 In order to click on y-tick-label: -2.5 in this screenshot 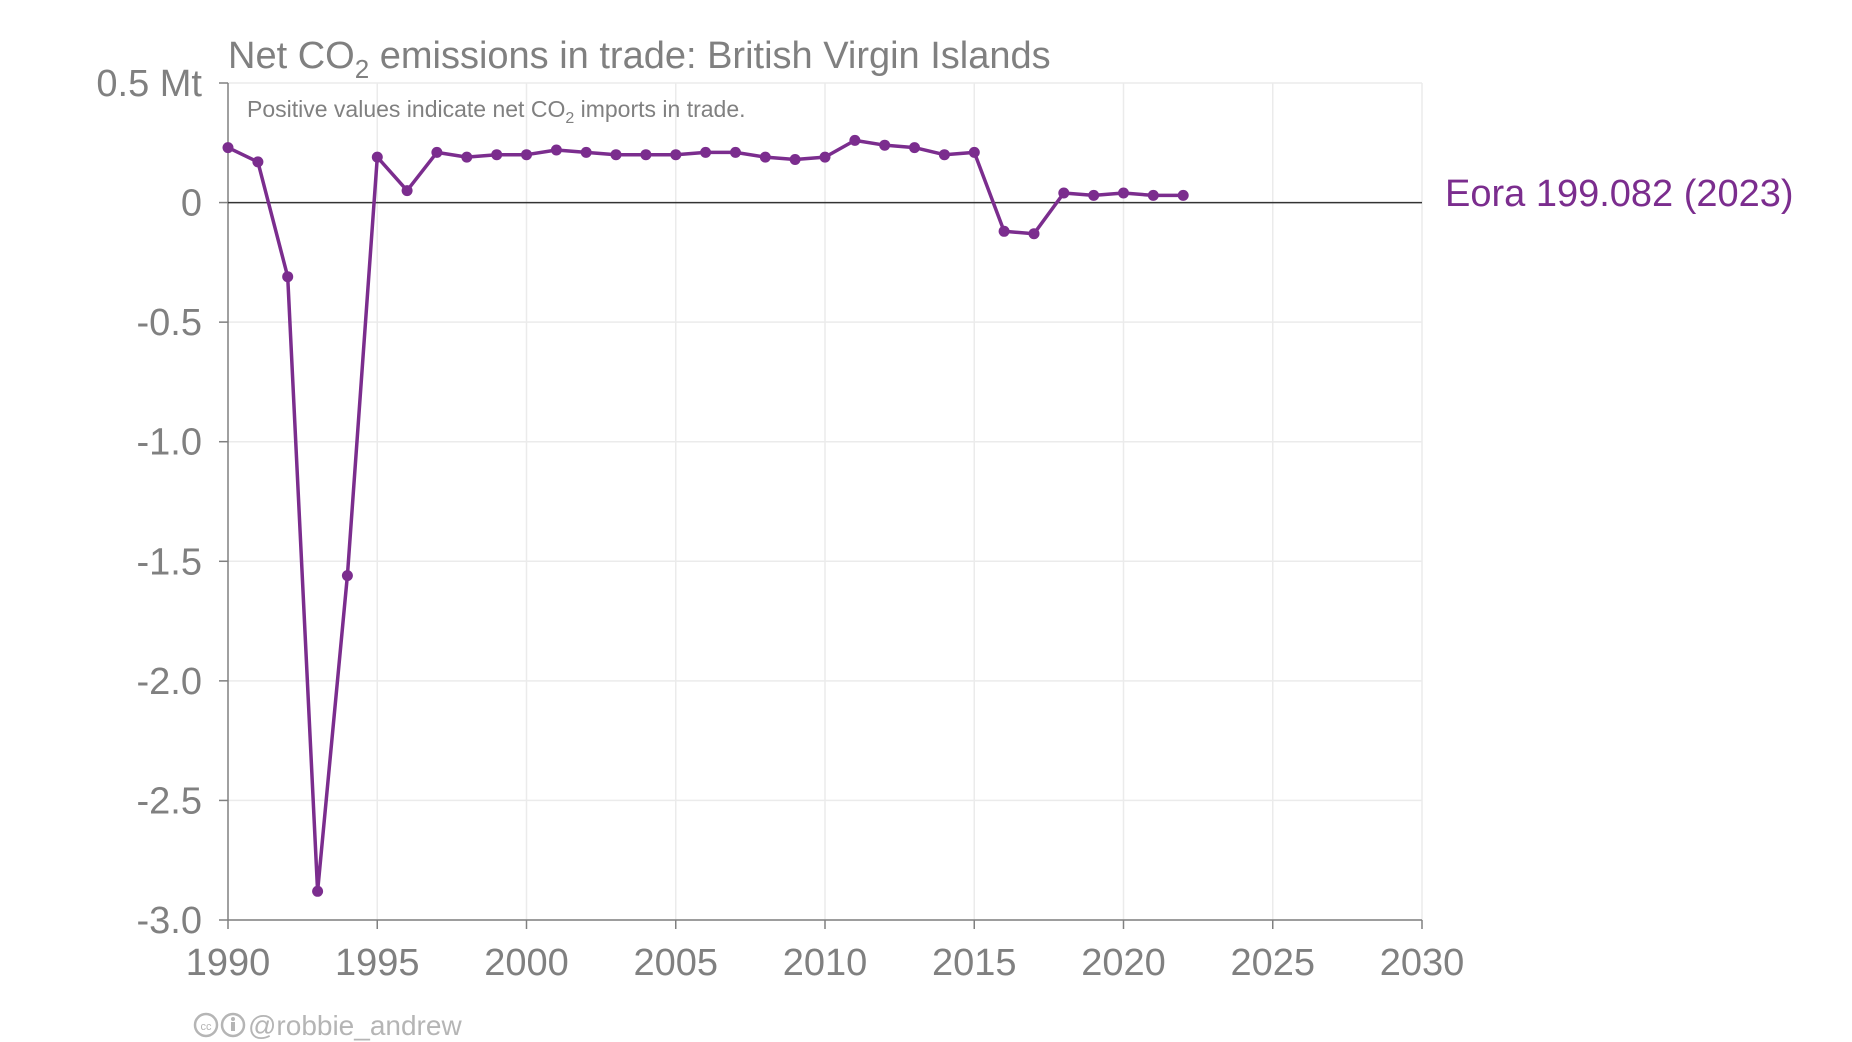, I will do `click(169, 801)`.